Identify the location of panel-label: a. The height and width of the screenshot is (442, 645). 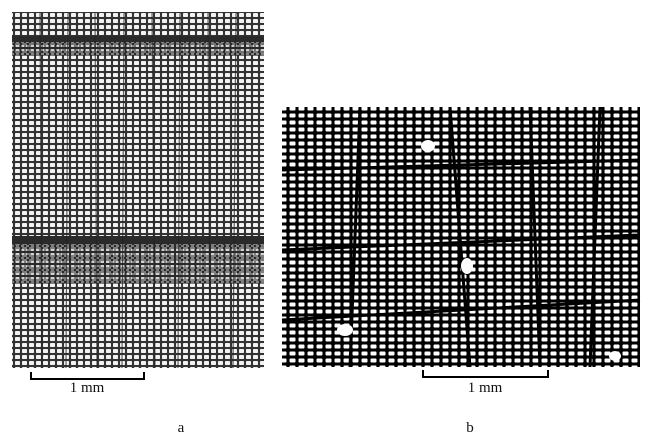
(181, 428).